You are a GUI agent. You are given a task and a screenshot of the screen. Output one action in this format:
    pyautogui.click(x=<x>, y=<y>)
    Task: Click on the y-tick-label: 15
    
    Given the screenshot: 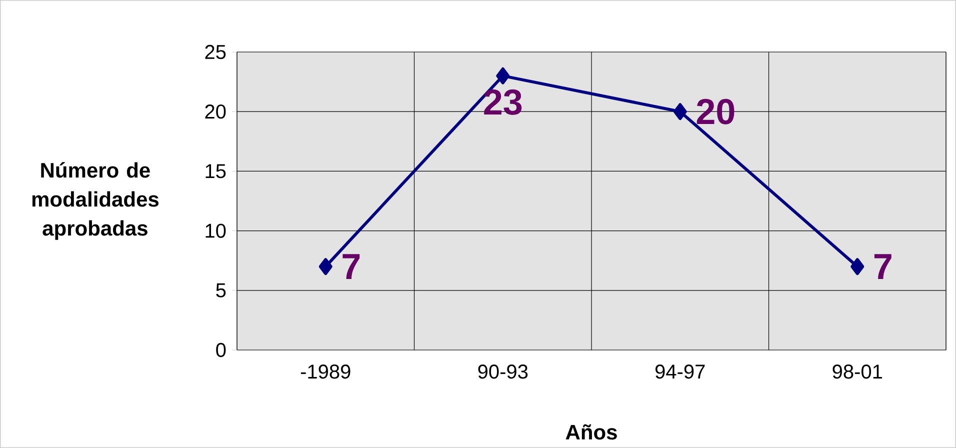 What is the action you would take?
    pyautogui.click(x=216, y=171)
    